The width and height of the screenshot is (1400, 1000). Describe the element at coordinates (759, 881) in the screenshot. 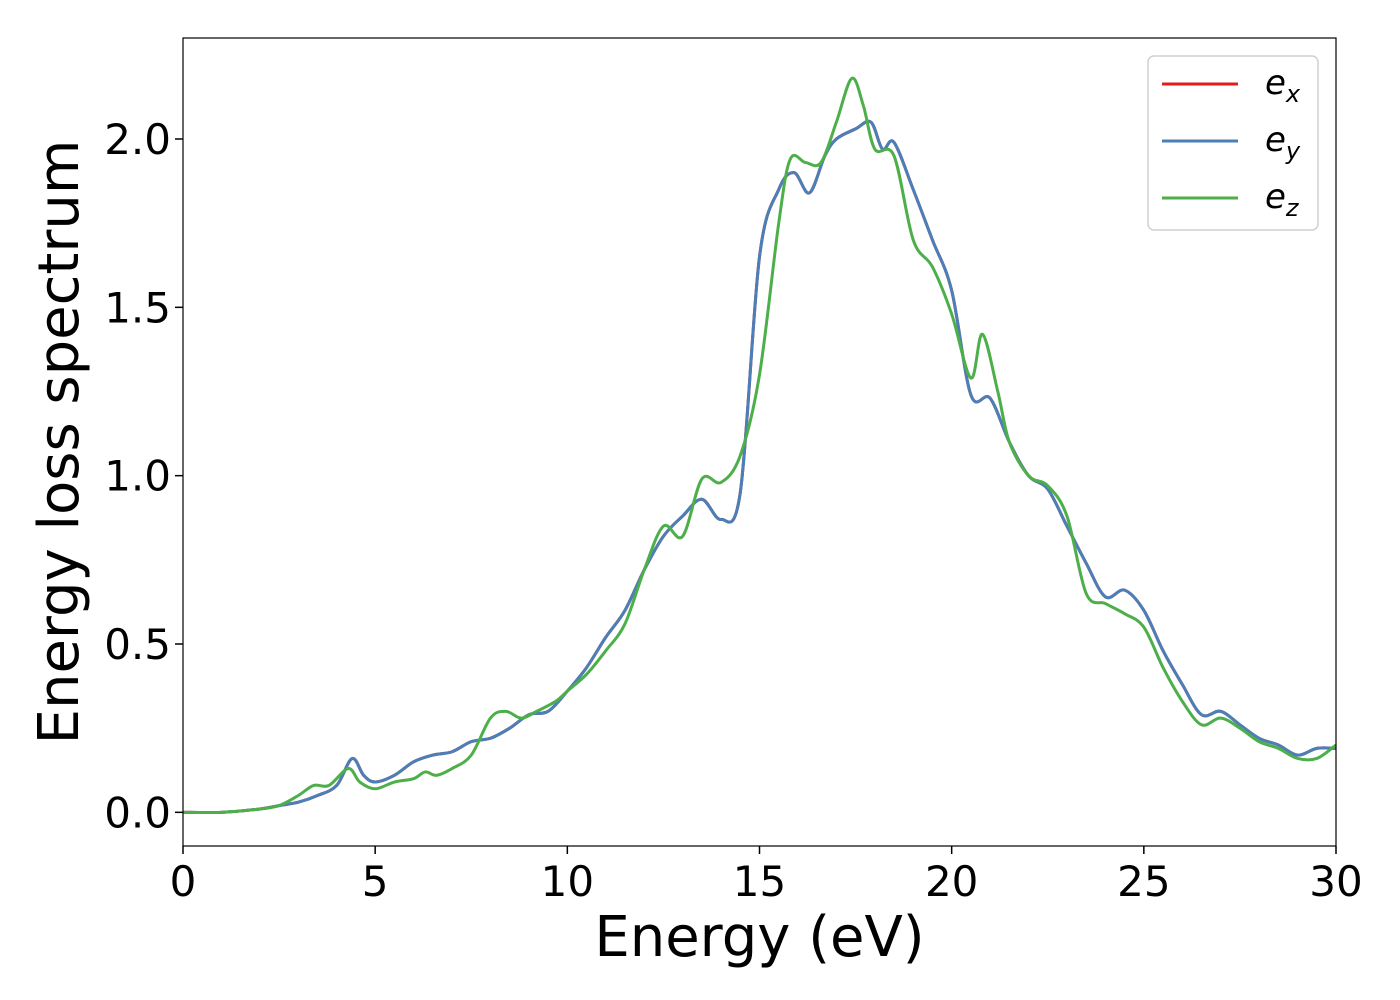

I see `x-tick-label: 15` at that location.